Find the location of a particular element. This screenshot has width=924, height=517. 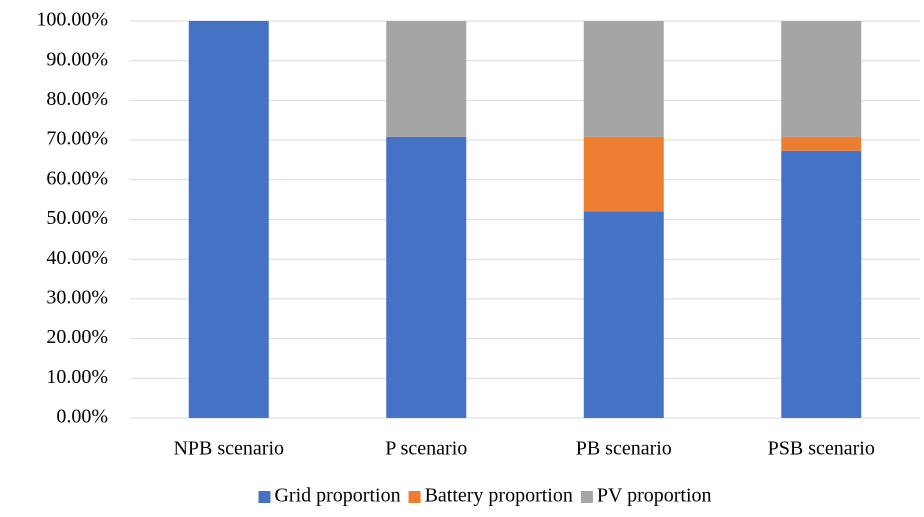

y-tick-label: 30.00% is located at coordinates (77, 297).